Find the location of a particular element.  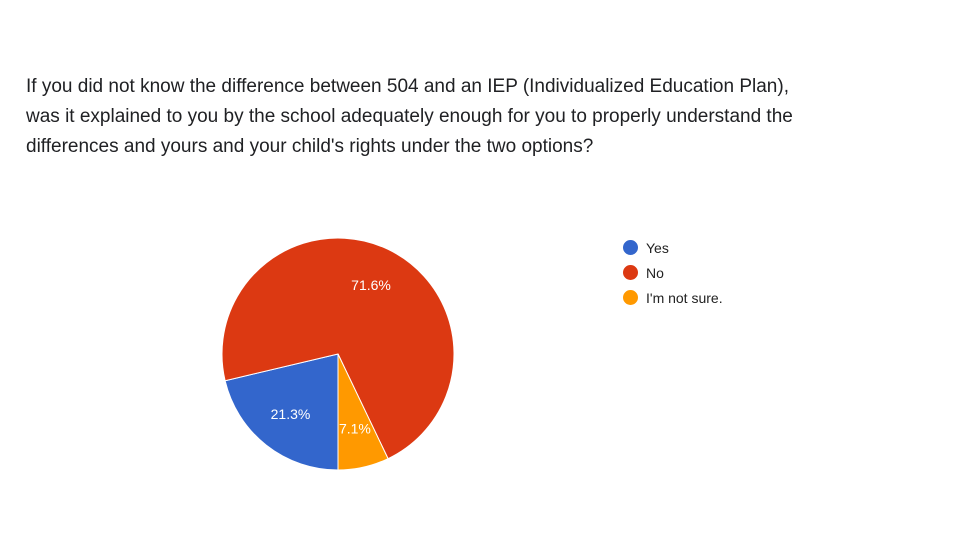

legend-item-not-sure: I'm not sure. is located at coordinates (673, 297).